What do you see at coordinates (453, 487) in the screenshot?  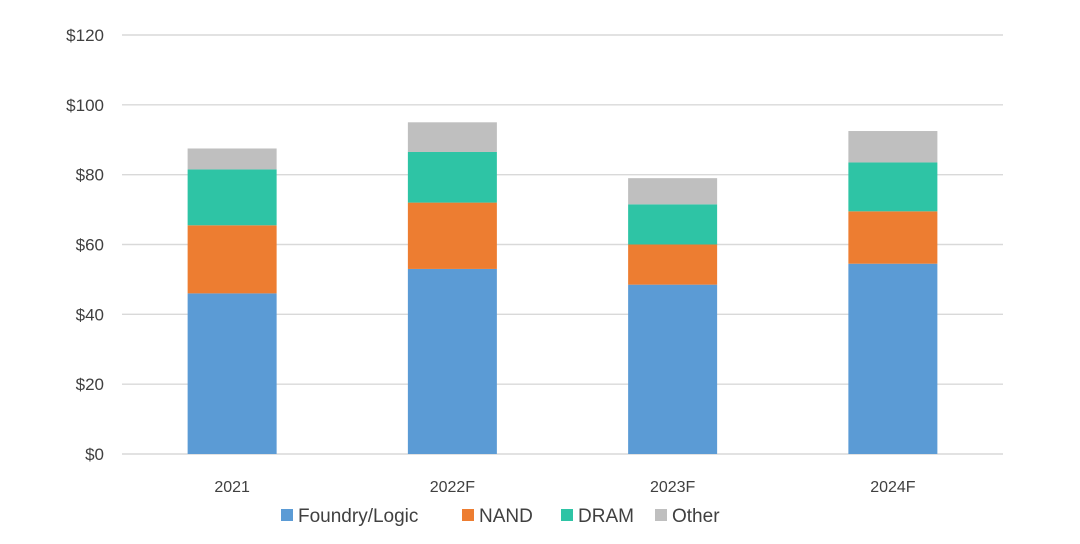 I see `x-tick-label: 2022F` at bounding box center [453, 487].